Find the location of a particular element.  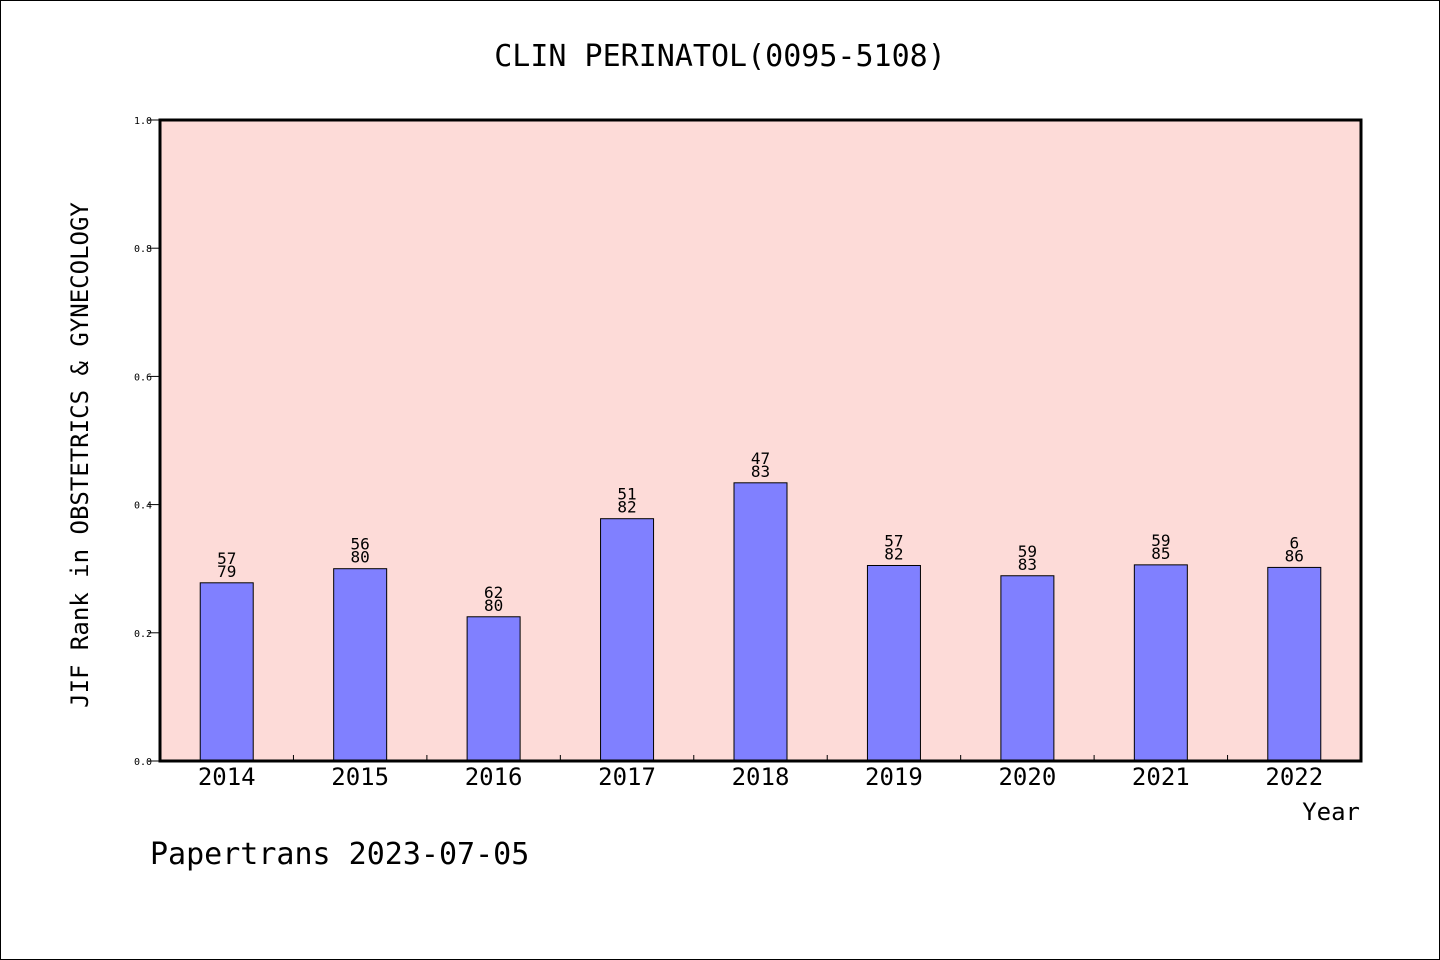

x-axis-label: Year is located at coordinates (1331, 812).